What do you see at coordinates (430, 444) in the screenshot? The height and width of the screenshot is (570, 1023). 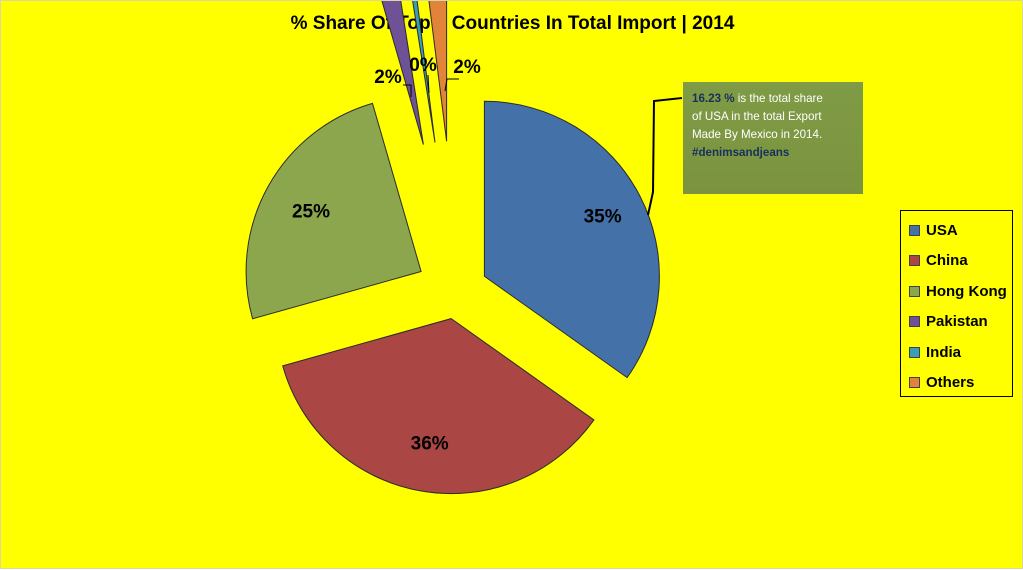 I see `data-label-china: 36%` at bounding box center [430, 444].